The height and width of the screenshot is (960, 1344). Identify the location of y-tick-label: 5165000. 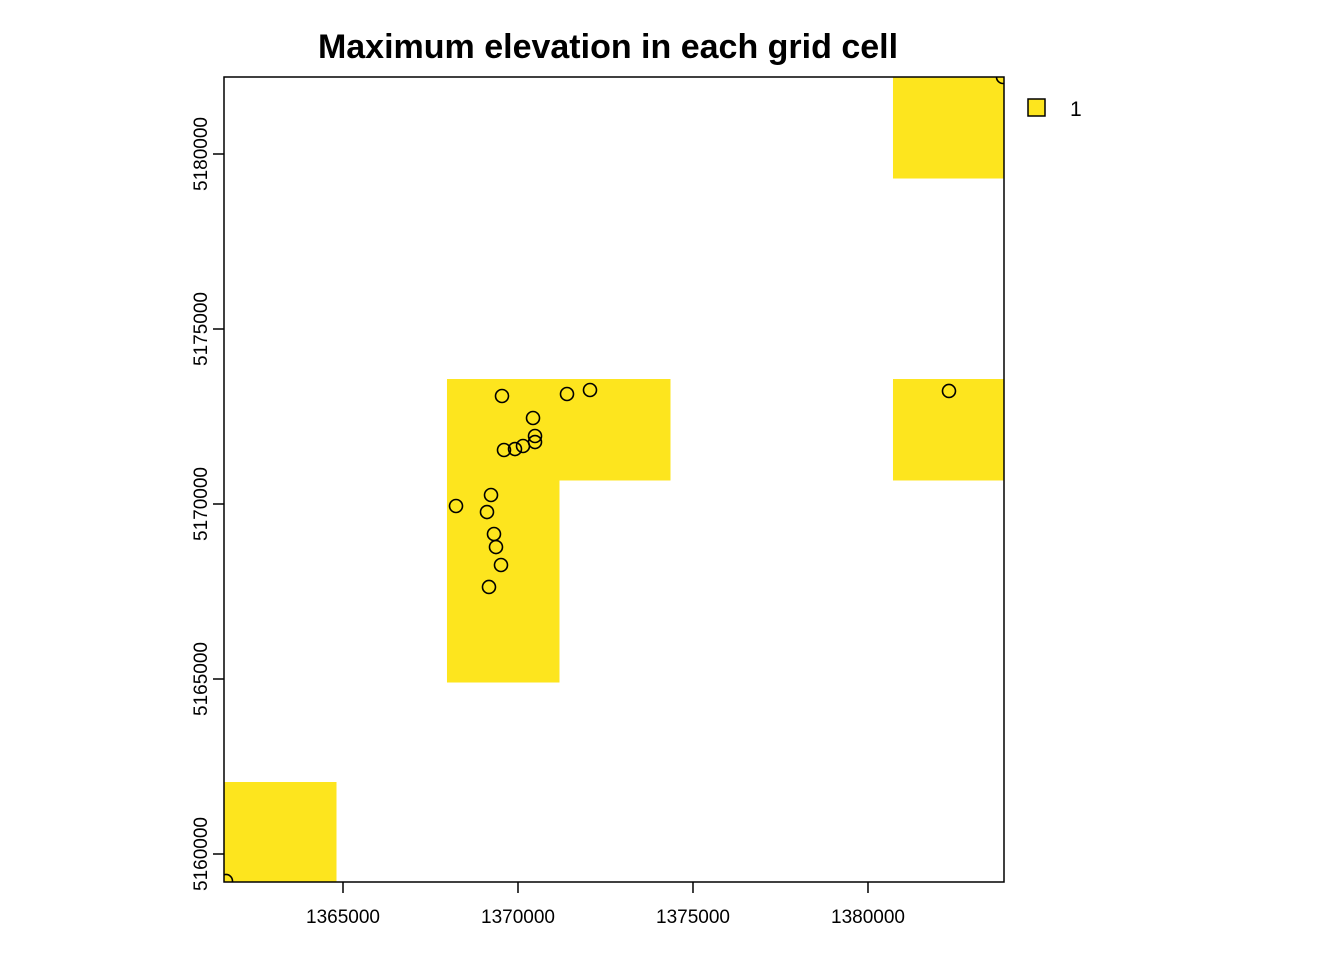
(201, 679).